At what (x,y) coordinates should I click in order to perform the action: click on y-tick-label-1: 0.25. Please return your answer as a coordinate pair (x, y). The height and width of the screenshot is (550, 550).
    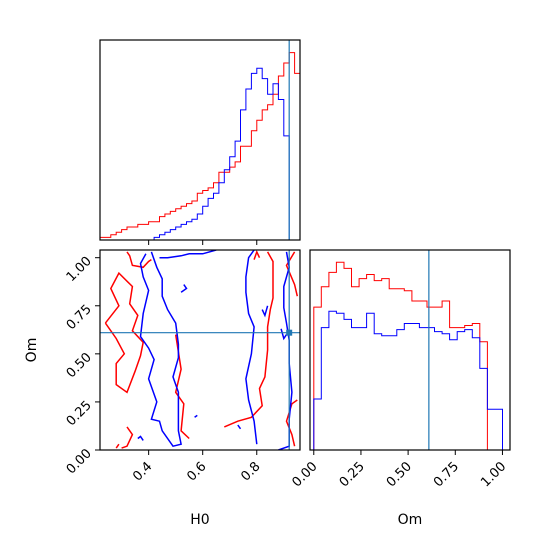
    Looking at the image, I should click on (79, 413).